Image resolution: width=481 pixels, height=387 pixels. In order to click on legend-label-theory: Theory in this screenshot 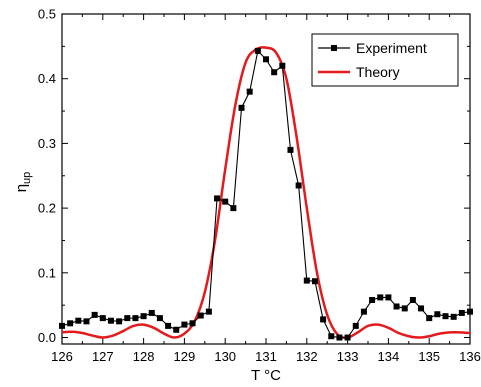, I will do `click(378, 72)`.